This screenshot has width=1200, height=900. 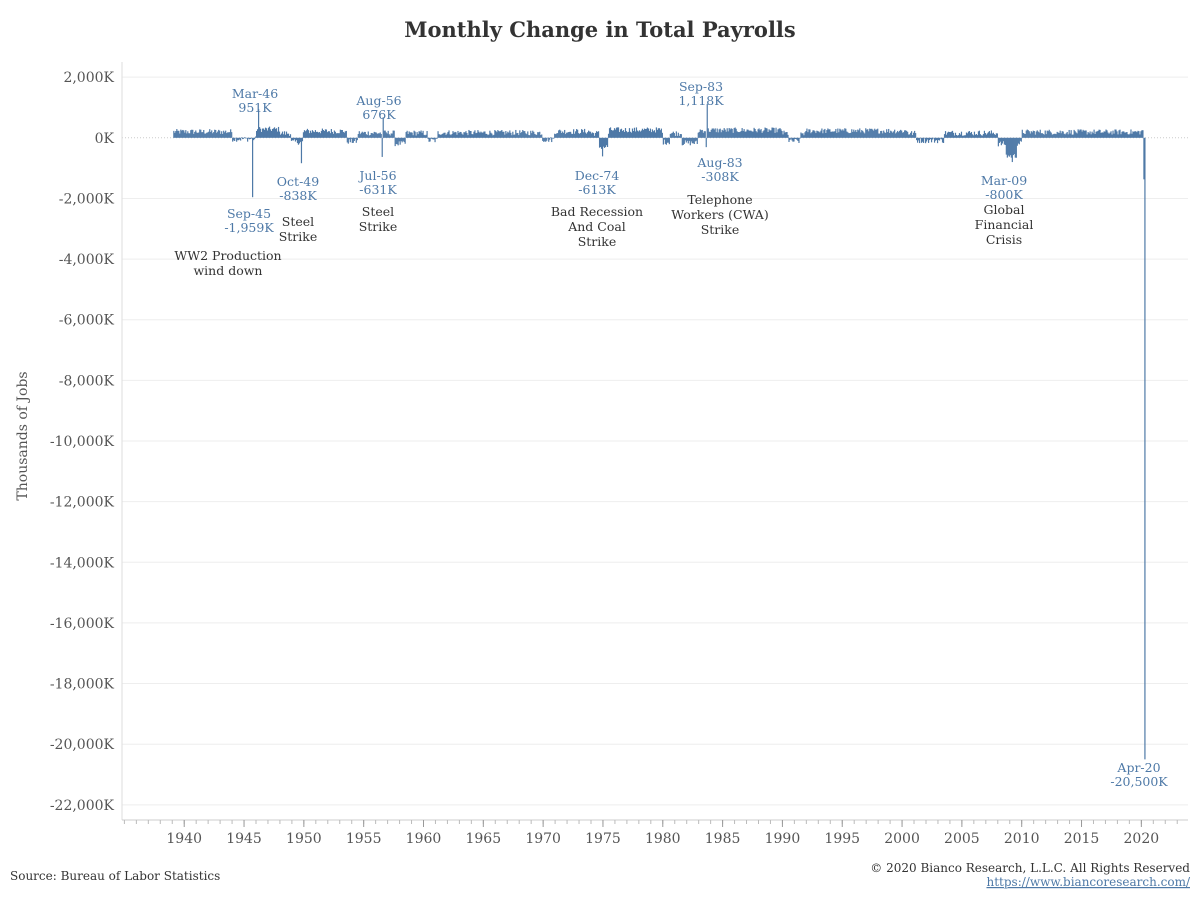 What do you see at coordinates (298, 236) in the screenshot?
I see `annotation-note: Strike` at bounding box center [298, 236].